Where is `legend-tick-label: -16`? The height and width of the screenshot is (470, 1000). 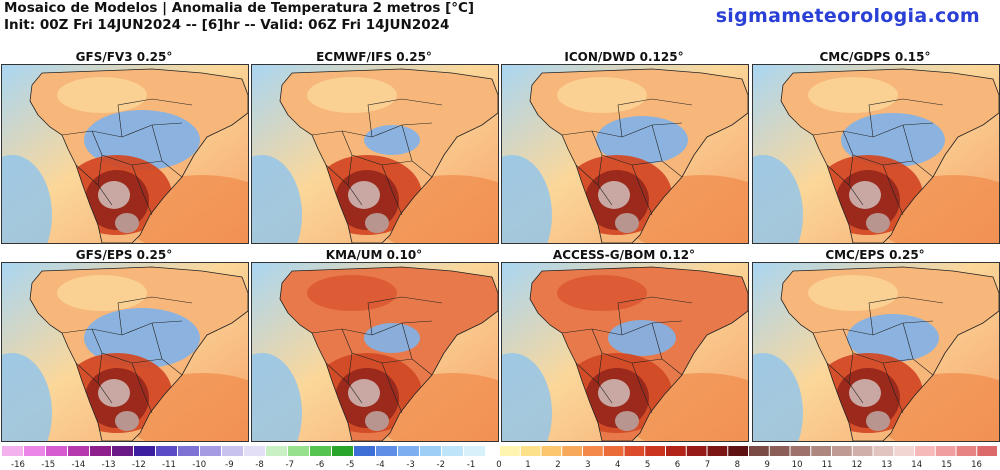
legend-tick-label: -16 is located at coordinates (18, 465).